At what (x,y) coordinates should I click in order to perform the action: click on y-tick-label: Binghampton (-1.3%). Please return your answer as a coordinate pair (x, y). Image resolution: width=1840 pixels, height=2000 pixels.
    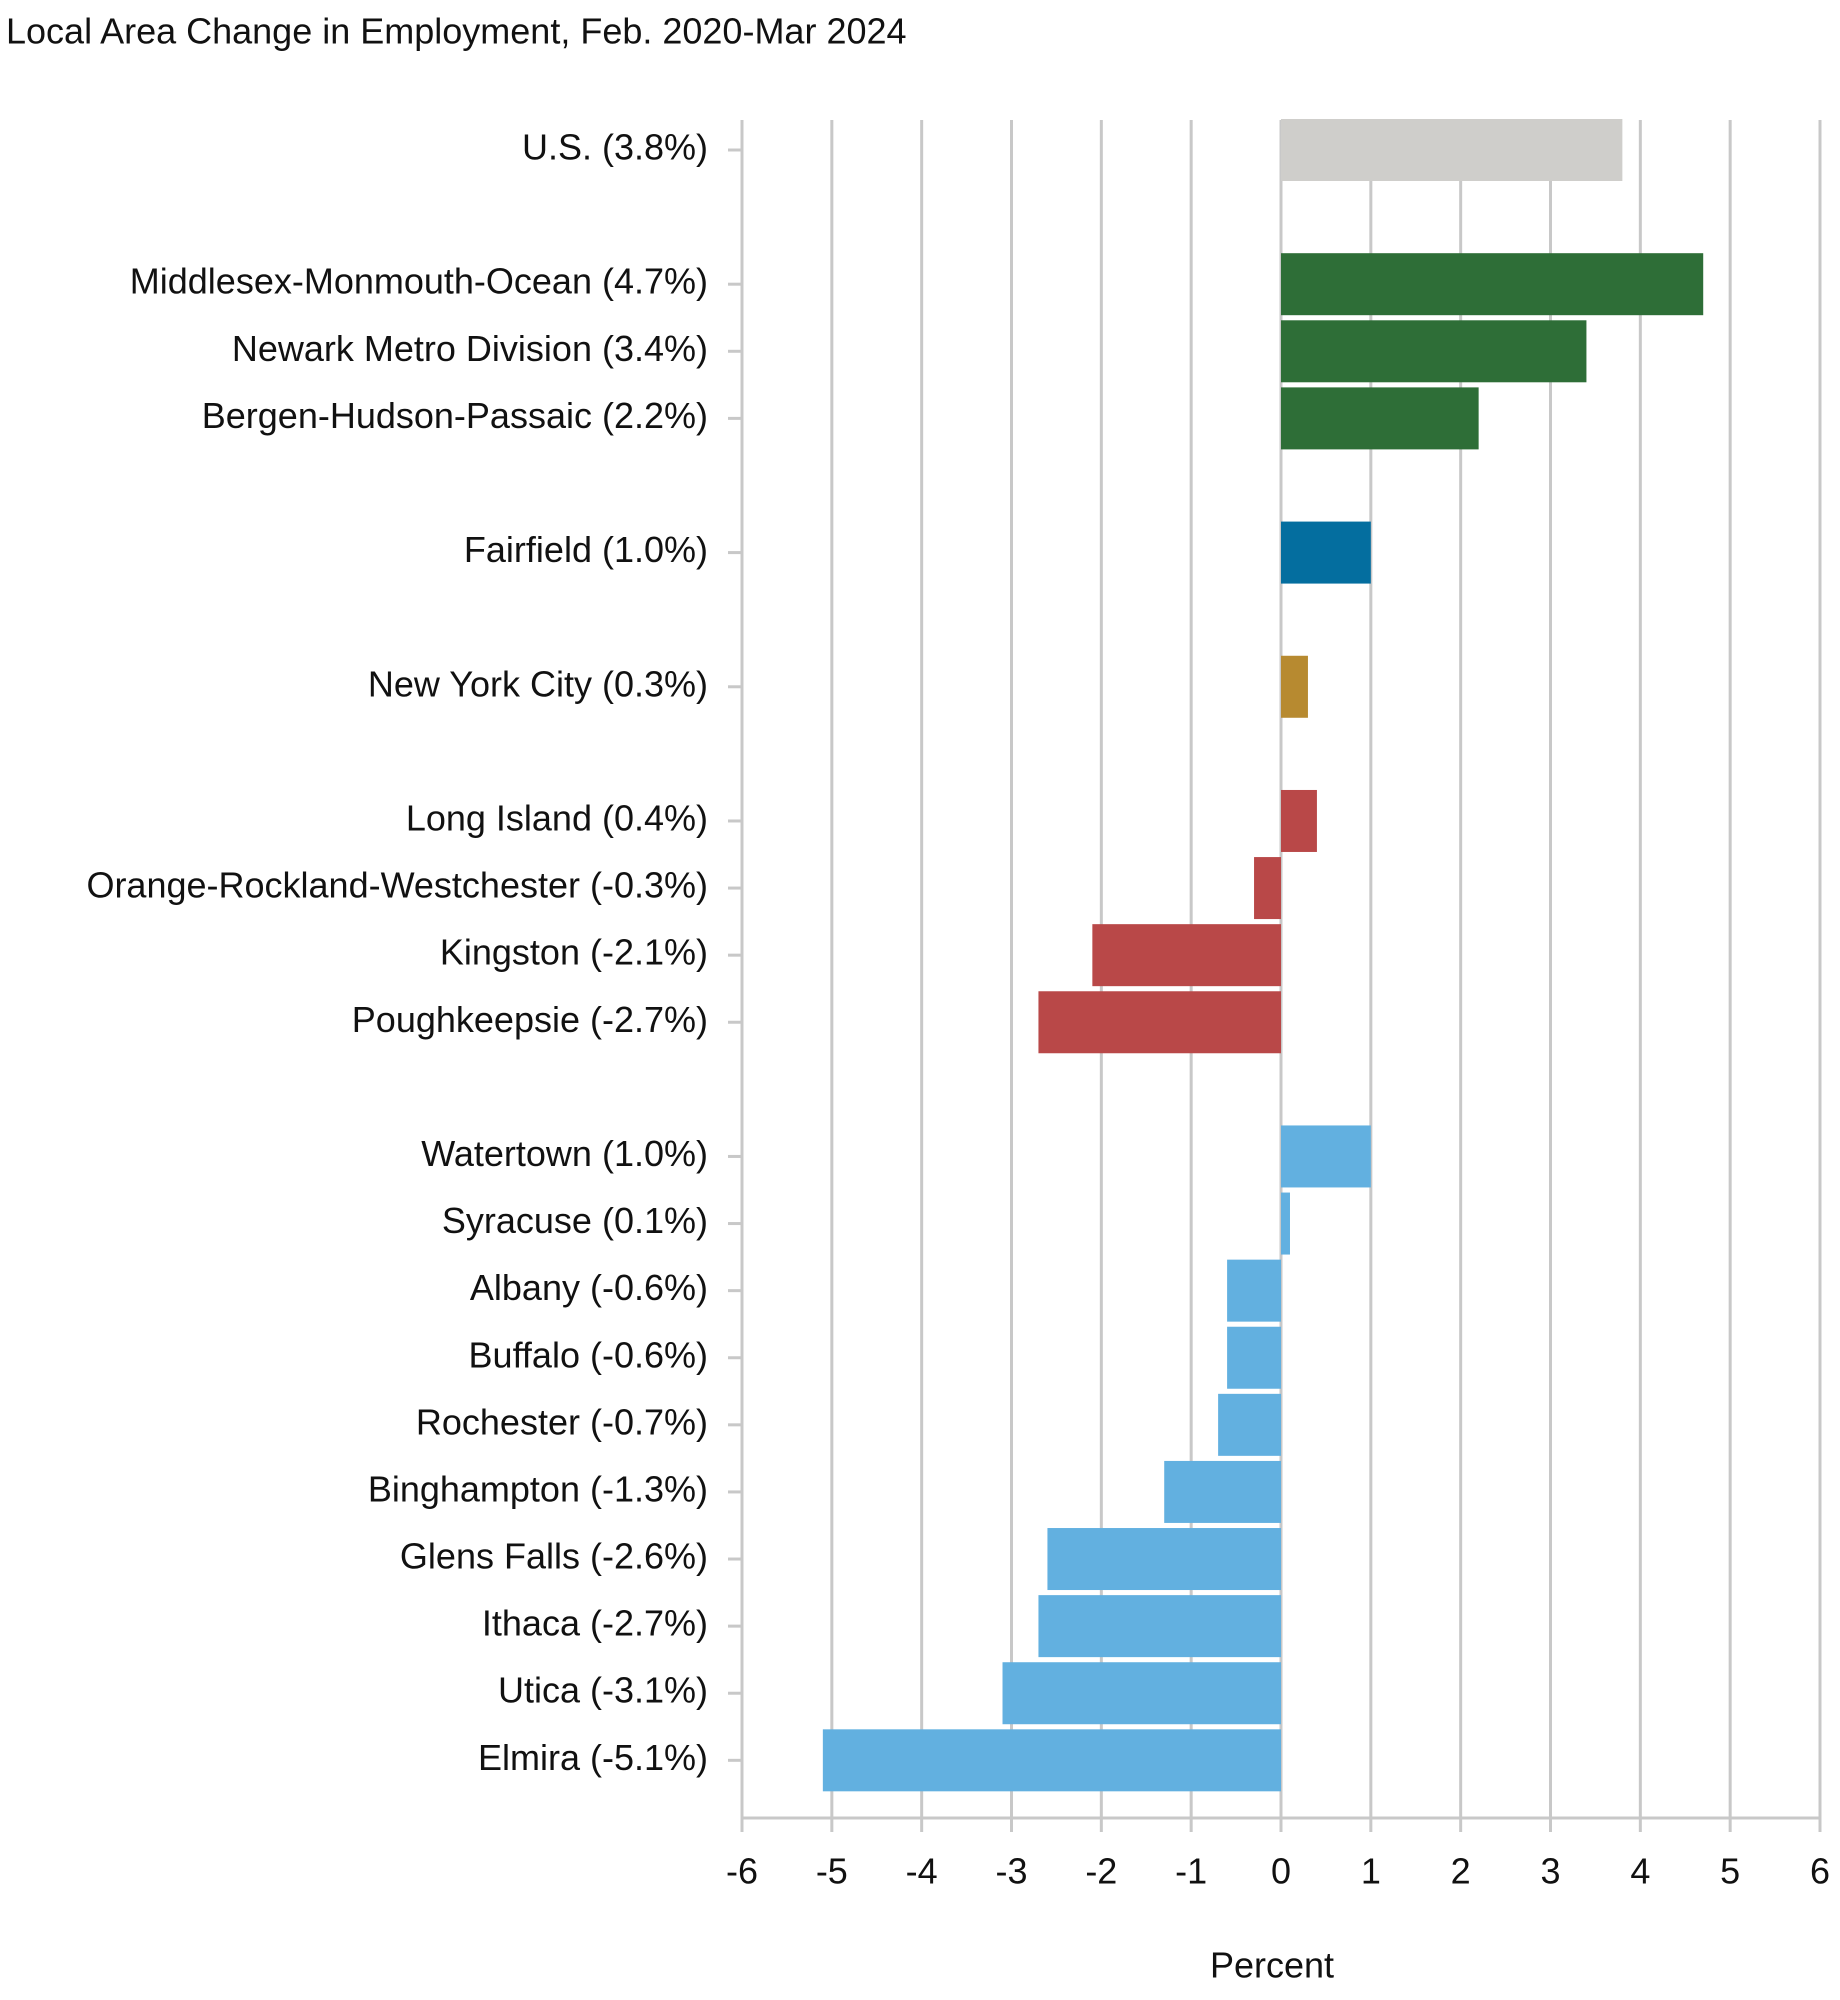
    Looking at the image, I should click on (538, 1488).